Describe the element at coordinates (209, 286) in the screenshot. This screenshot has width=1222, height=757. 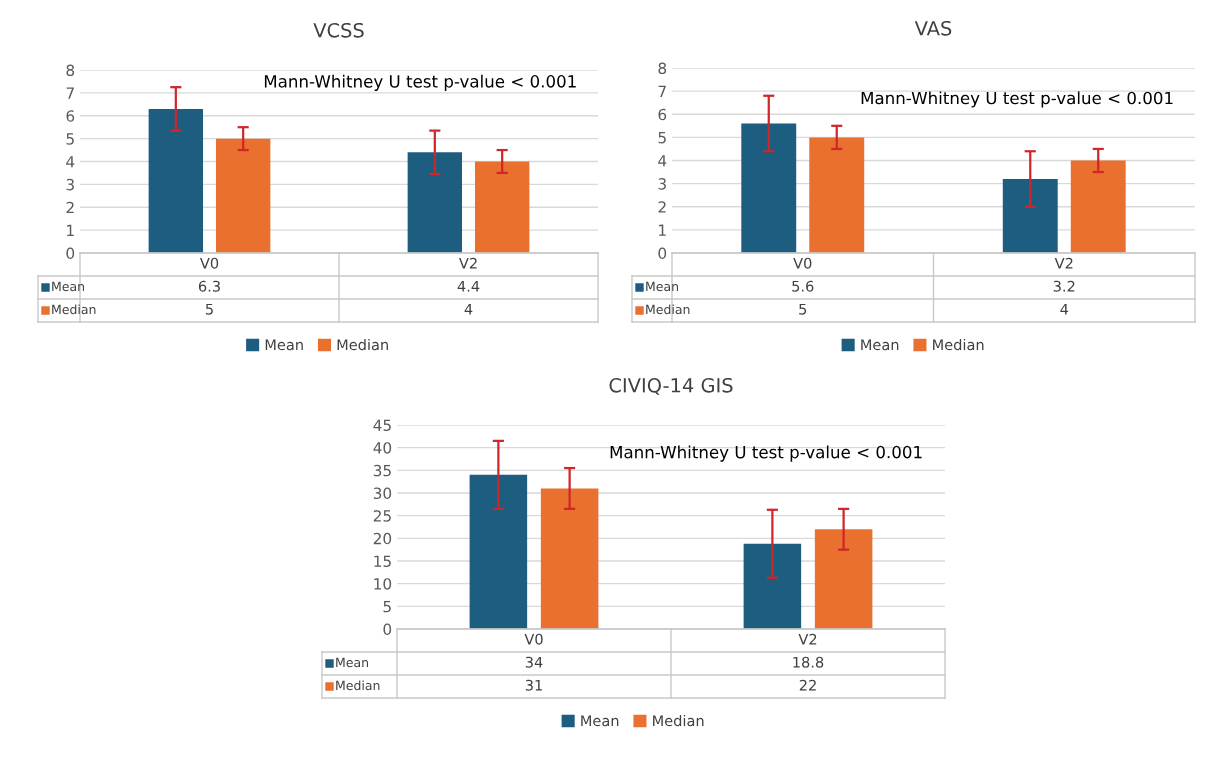
I see `data-label: 6.3` at that location.